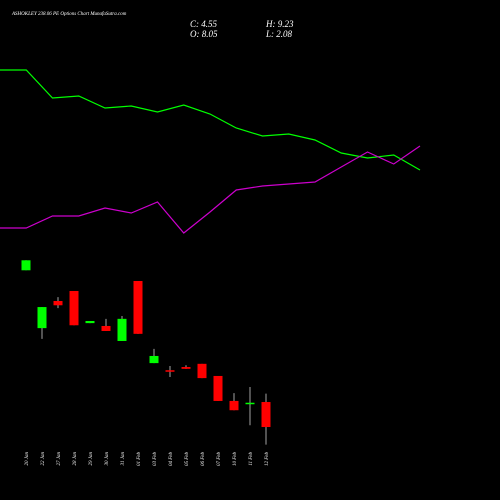 The height and width of the screenshot is (500, 500). Describe the element at coordinates (155, 459) in the screenshot. I see `x-tick-label: 03 Feb` at that location.